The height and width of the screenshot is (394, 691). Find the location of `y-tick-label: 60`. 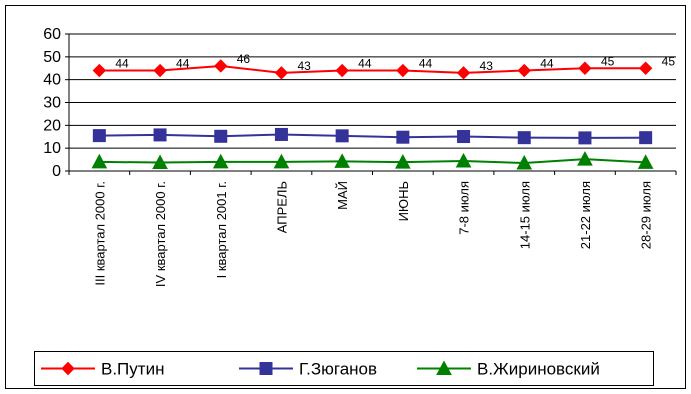

y-tick-label: 60 is located at coordinates (52, 34).